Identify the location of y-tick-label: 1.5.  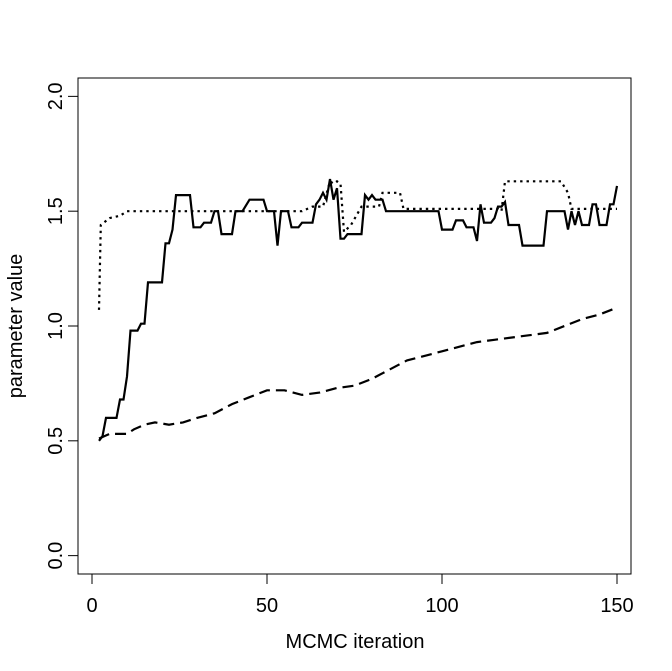
(56, 211).